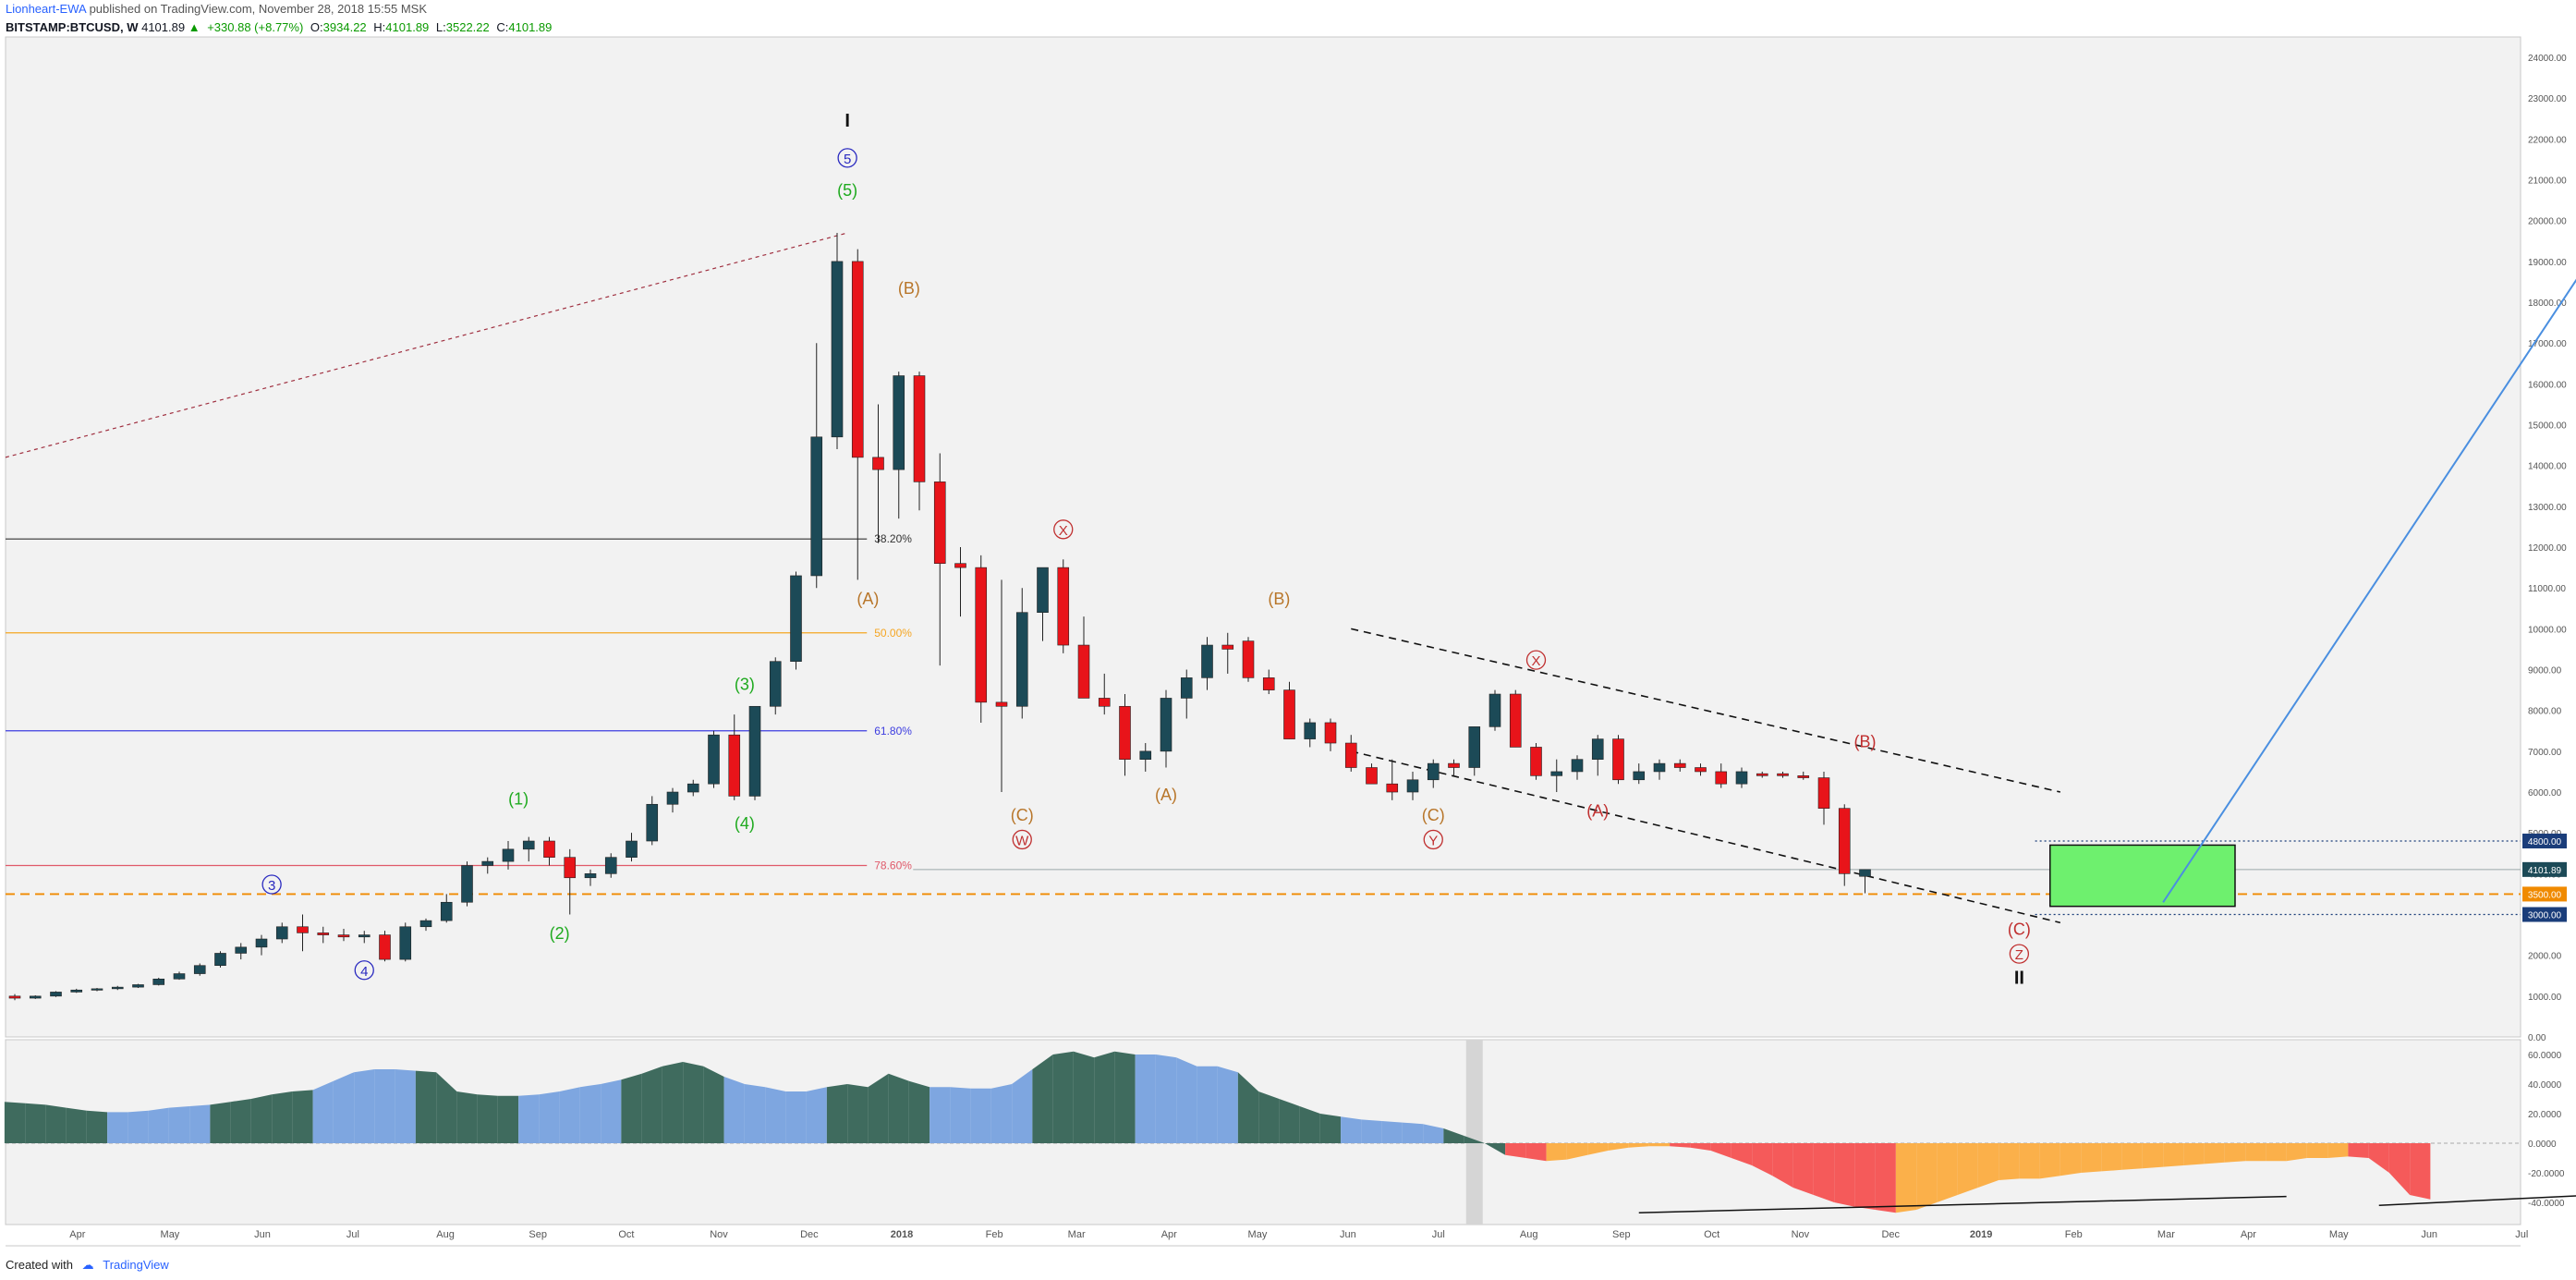 The width and height of the screenshot is (2576, 1280). I want to click on channel-upper-line, so click(1706, 710).